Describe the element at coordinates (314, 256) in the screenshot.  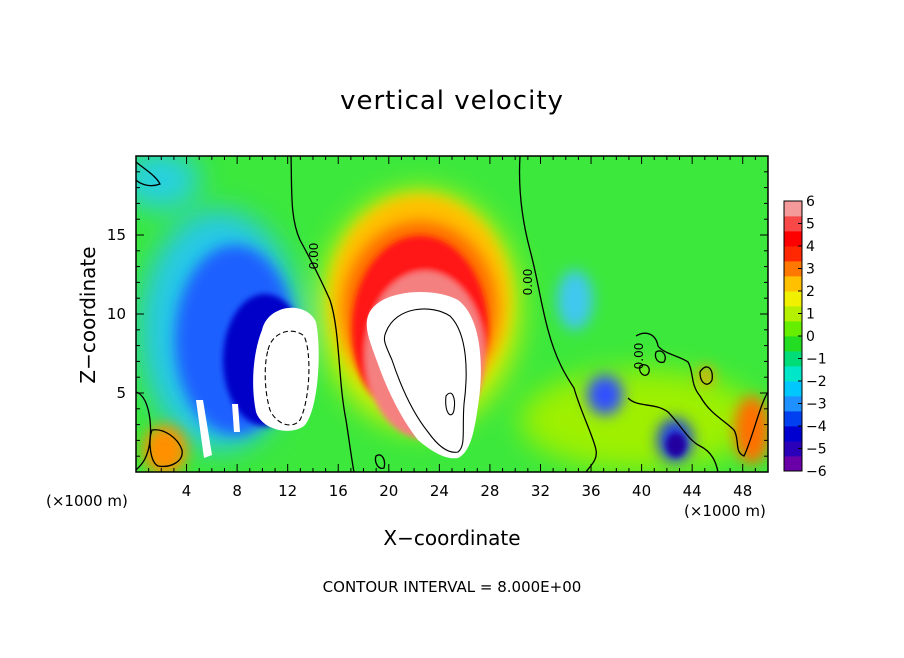
I see `contour-label-1: 0.00` at that location.